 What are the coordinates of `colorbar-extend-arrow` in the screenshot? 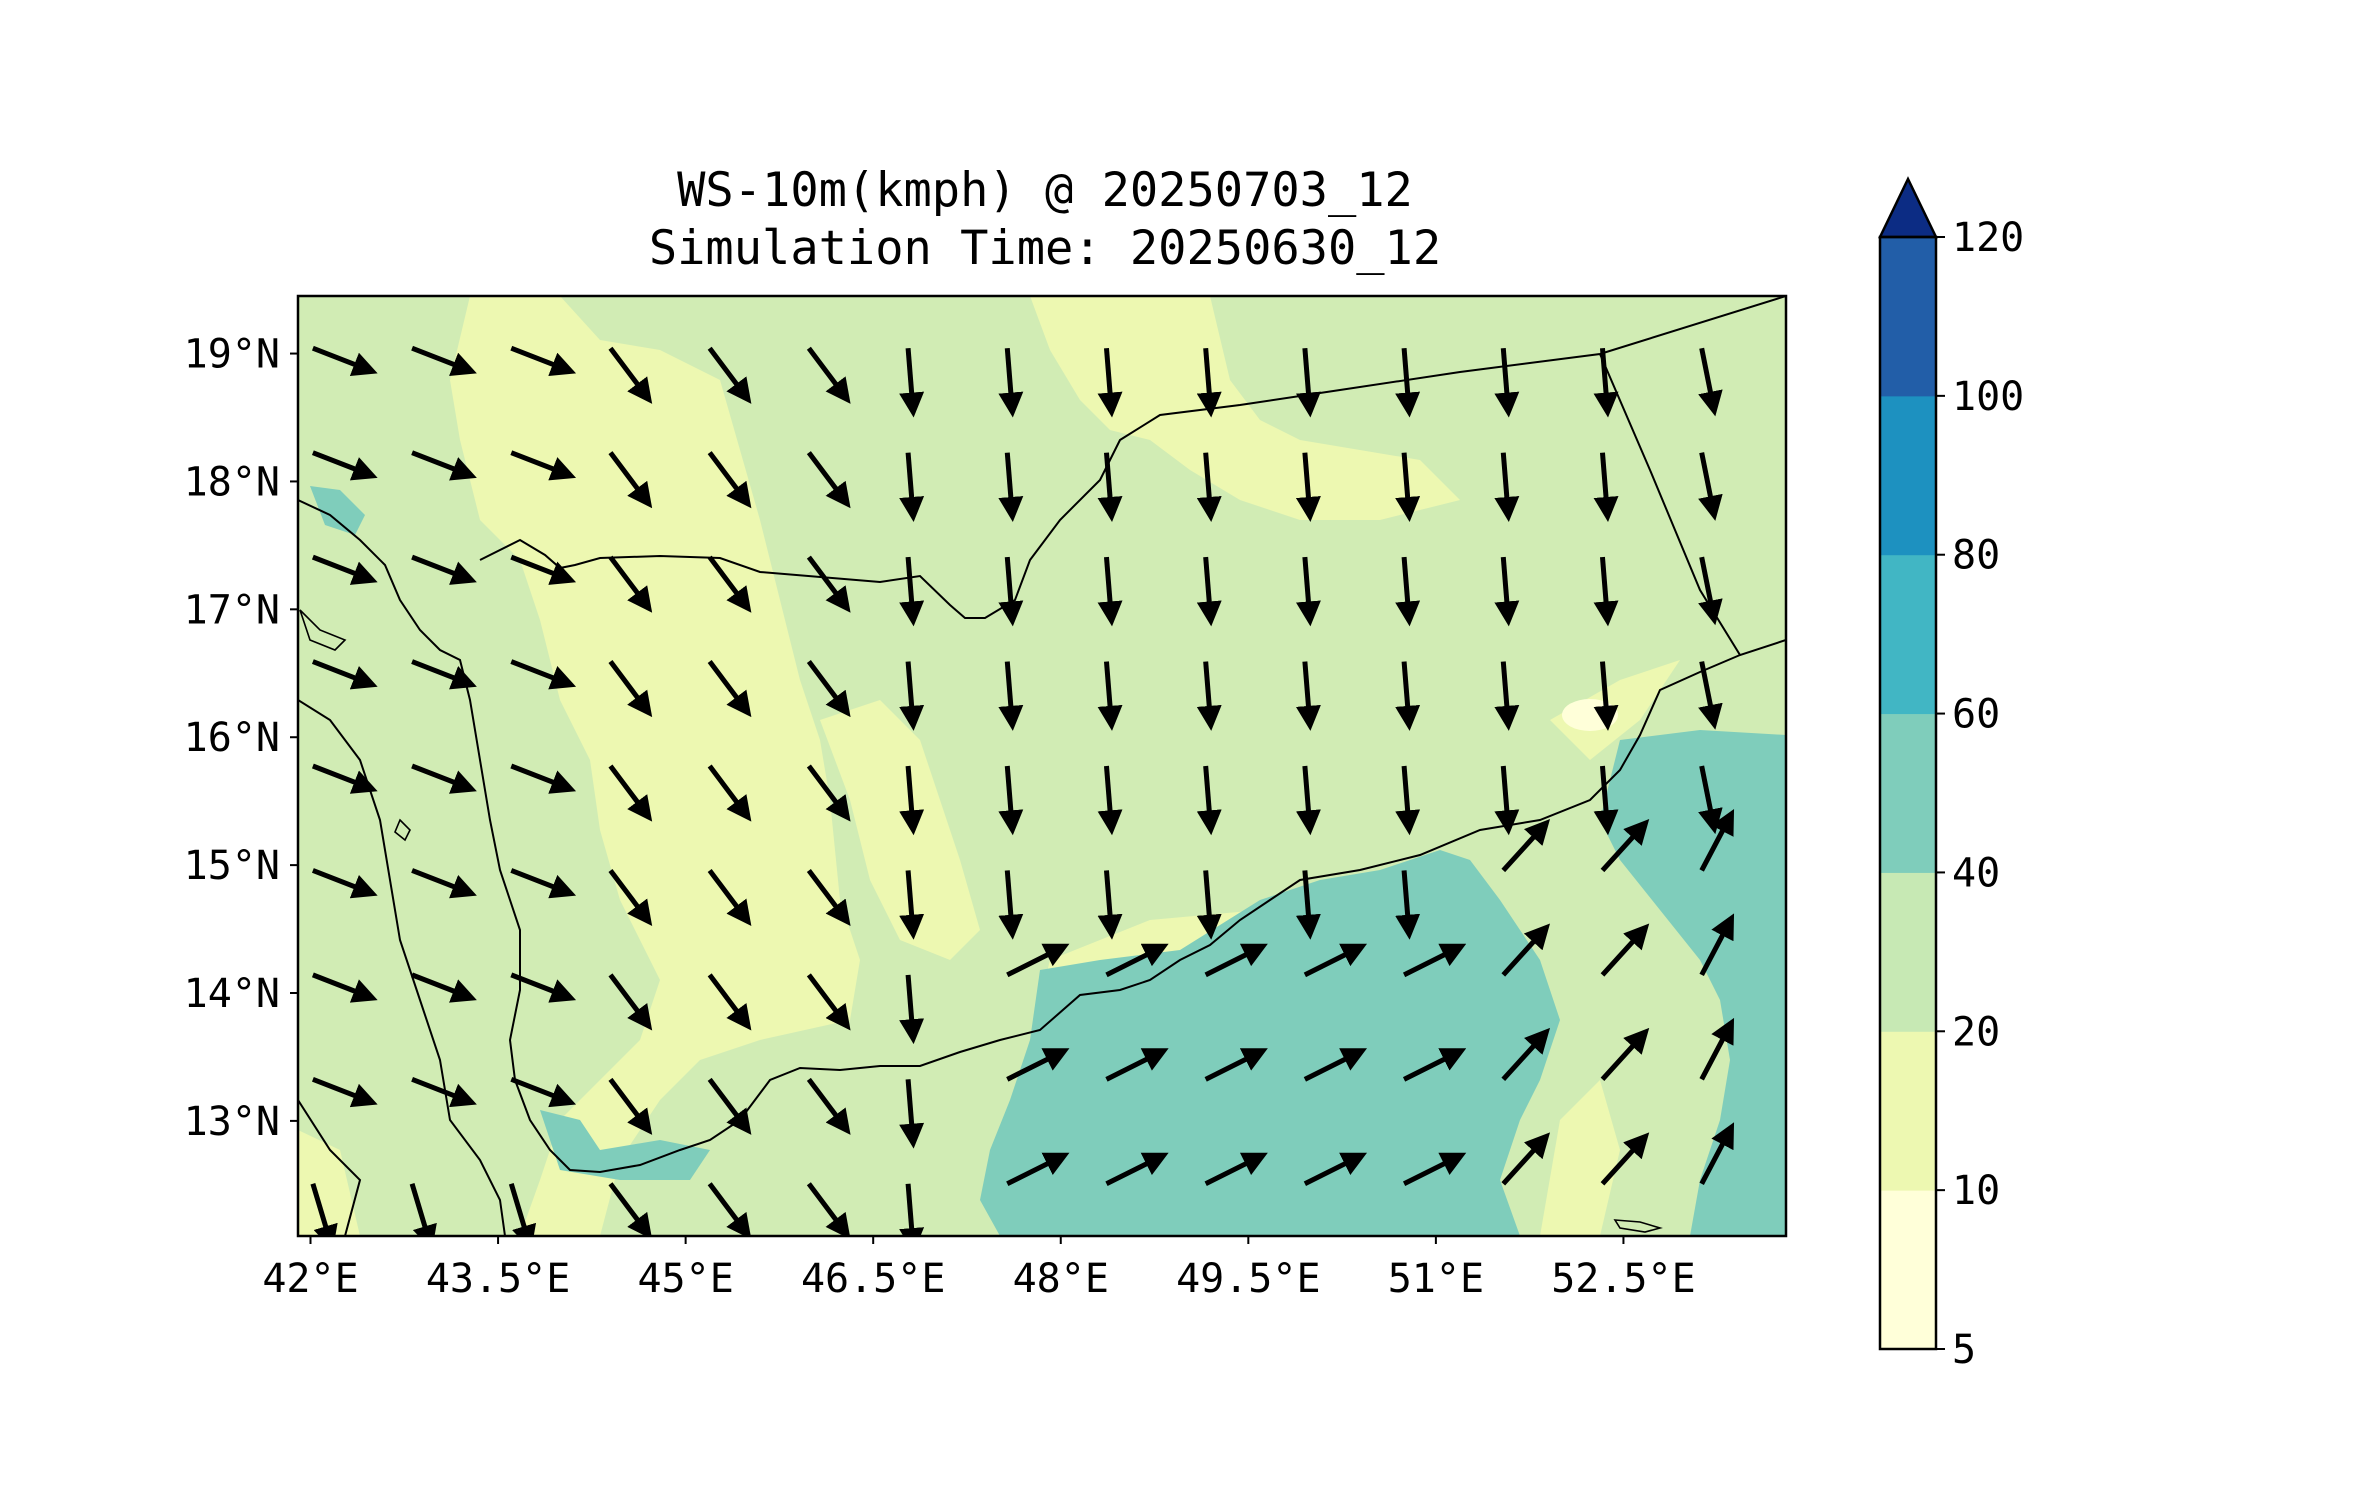 It's located at (1908, 207).